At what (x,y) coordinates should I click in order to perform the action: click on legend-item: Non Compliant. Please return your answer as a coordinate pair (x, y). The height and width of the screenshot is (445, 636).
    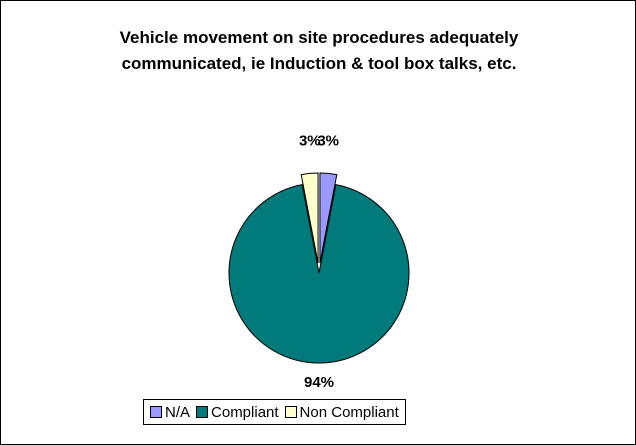
    Looking at the image, I should click on (341, 412).